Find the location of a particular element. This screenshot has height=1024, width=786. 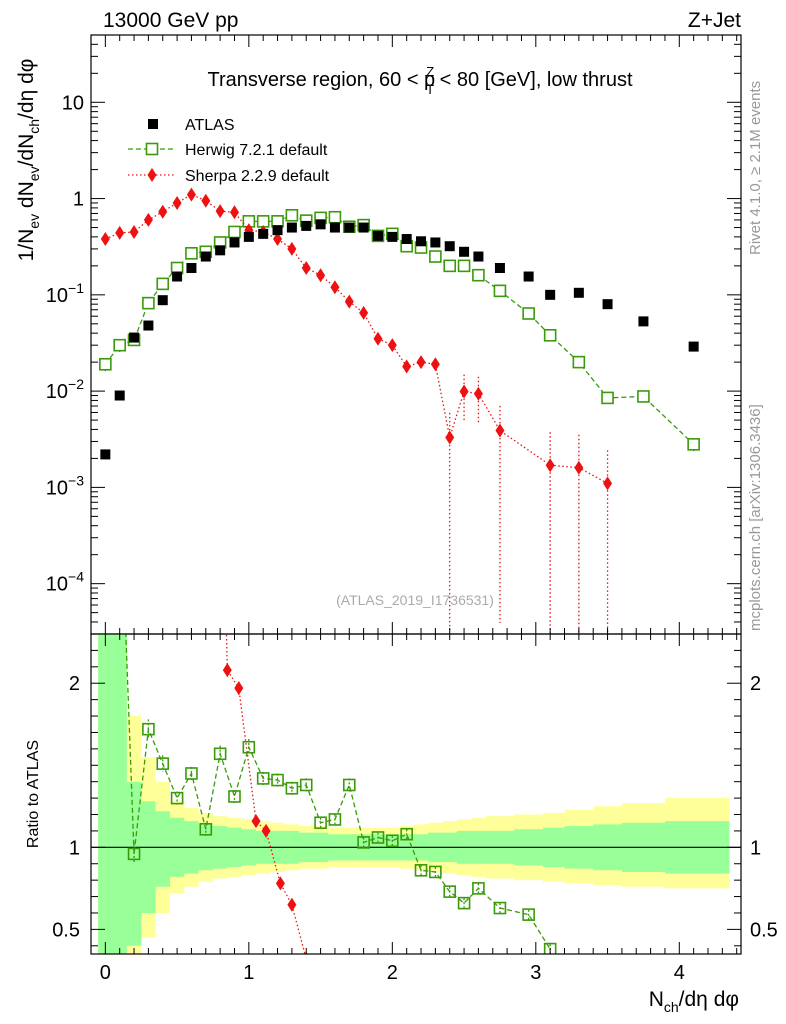

legend-label-herwig: Herwig 7.2.1 default is located at coordinates (256, 150).